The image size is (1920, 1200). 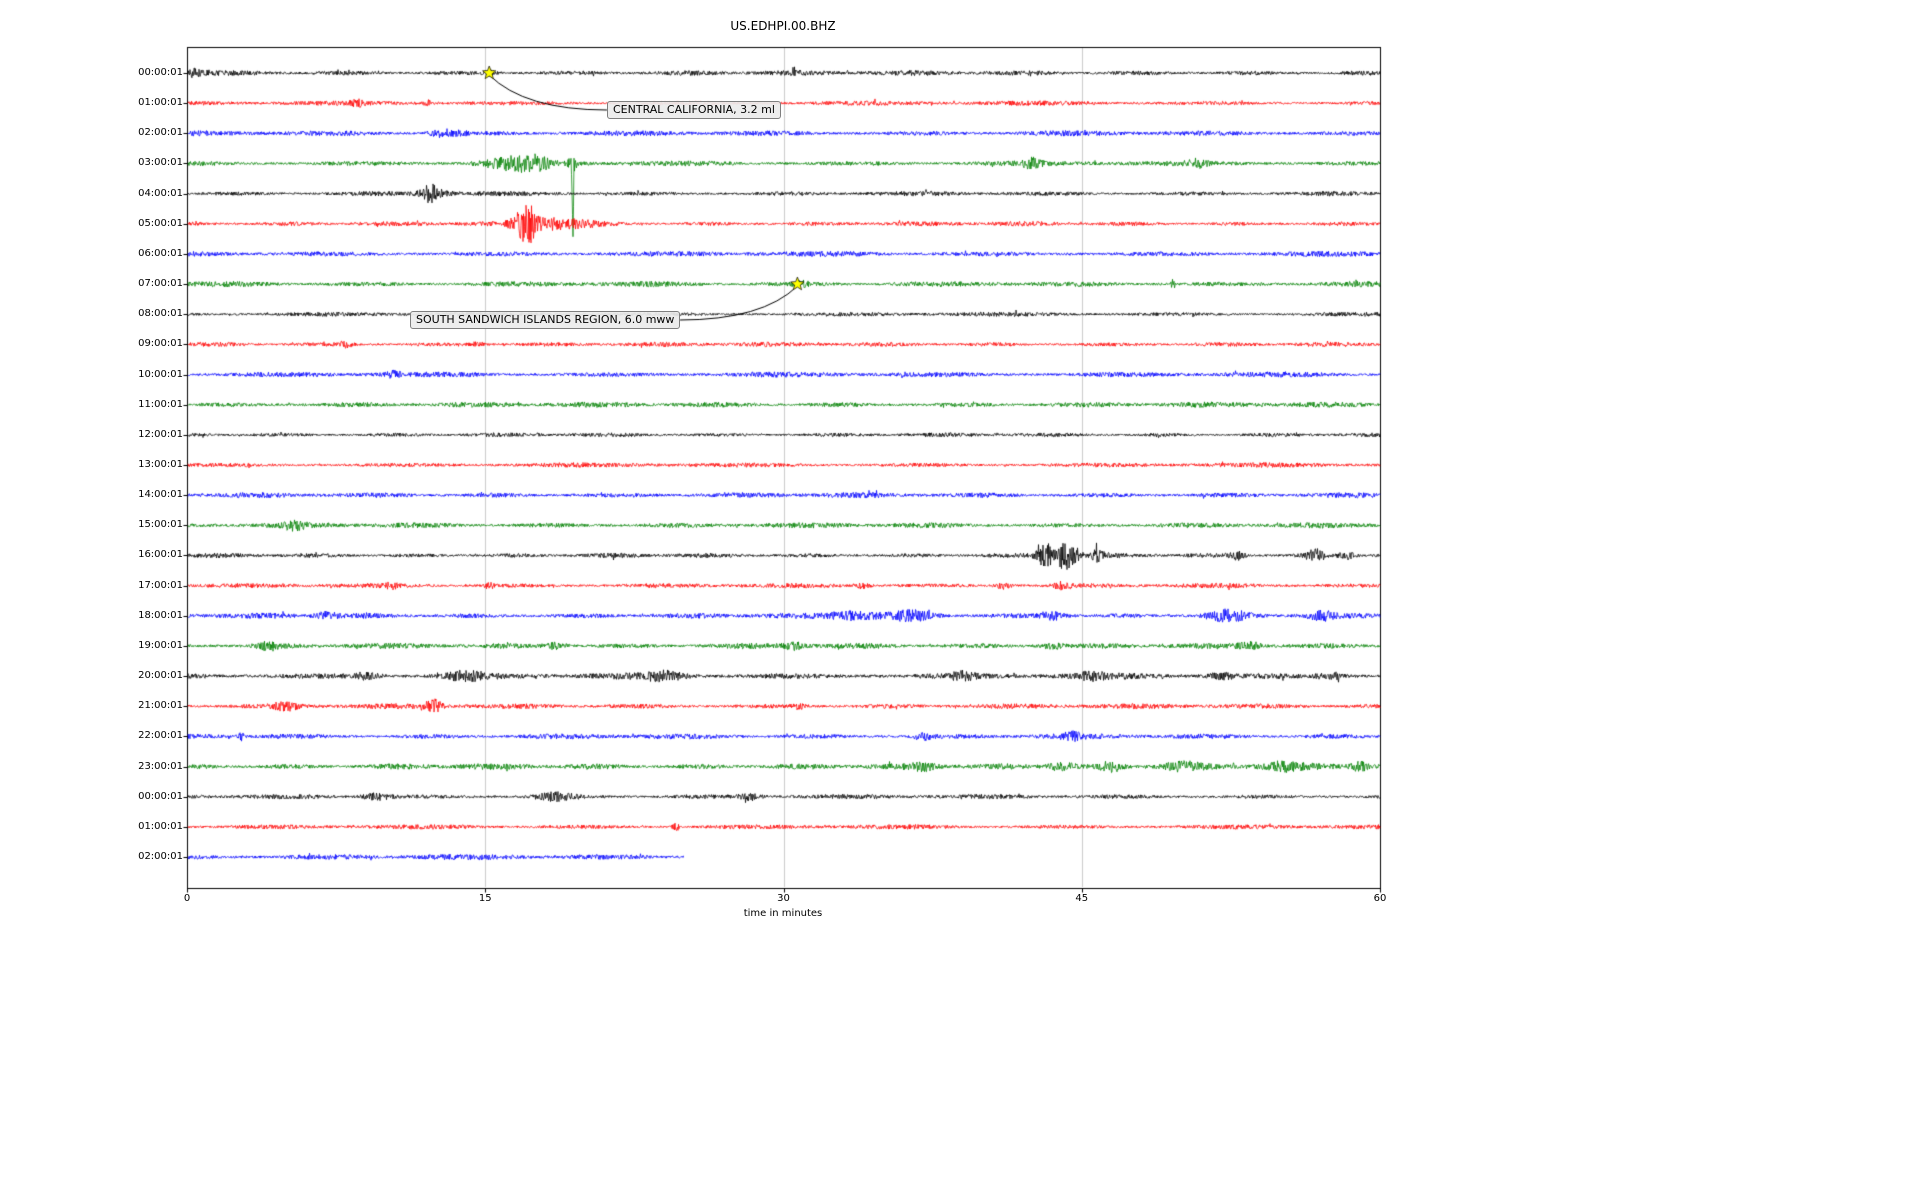 What do you see at coordinates (160, 706) in the screenshot?
I see `trace-time-label: 21:00:01` at bounding box center [160, 706].